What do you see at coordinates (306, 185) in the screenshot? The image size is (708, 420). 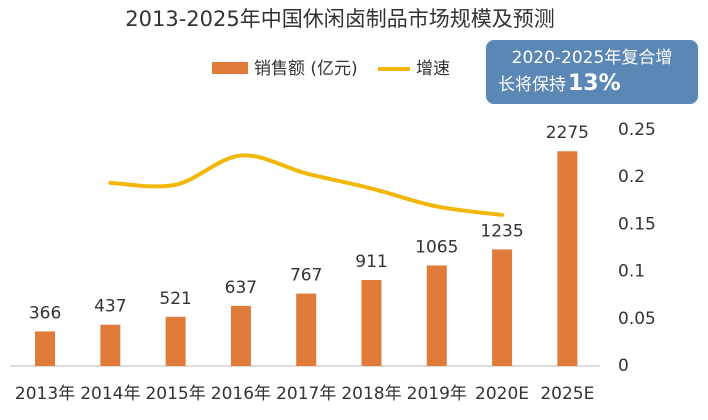 I see `line` at bounding box center [306, 185].